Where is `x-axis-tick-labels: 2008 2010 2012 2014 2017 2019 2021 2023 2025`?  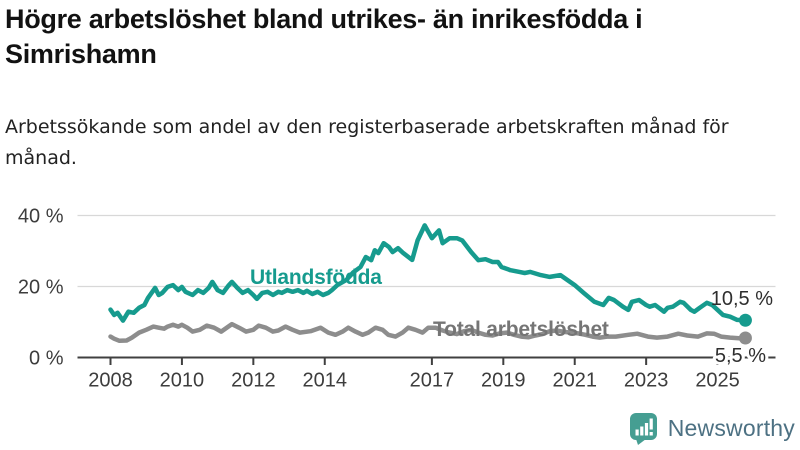 x-axis-tick-labels: 2008 2010 2012 2014 2017 2019 2021 2023 2025 is located at coordinates (414, 381).